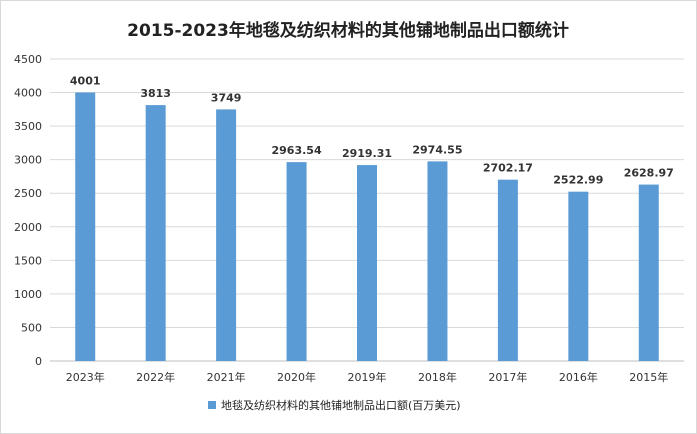 This screenshot has height=434, width=697. What do you see at coordinates (348, 30) in the screenshot?
I see `chart-title: 2015-2023年地毯及纺织材料的其他铺地制品出口额统计` at bounding box center [348, 30].